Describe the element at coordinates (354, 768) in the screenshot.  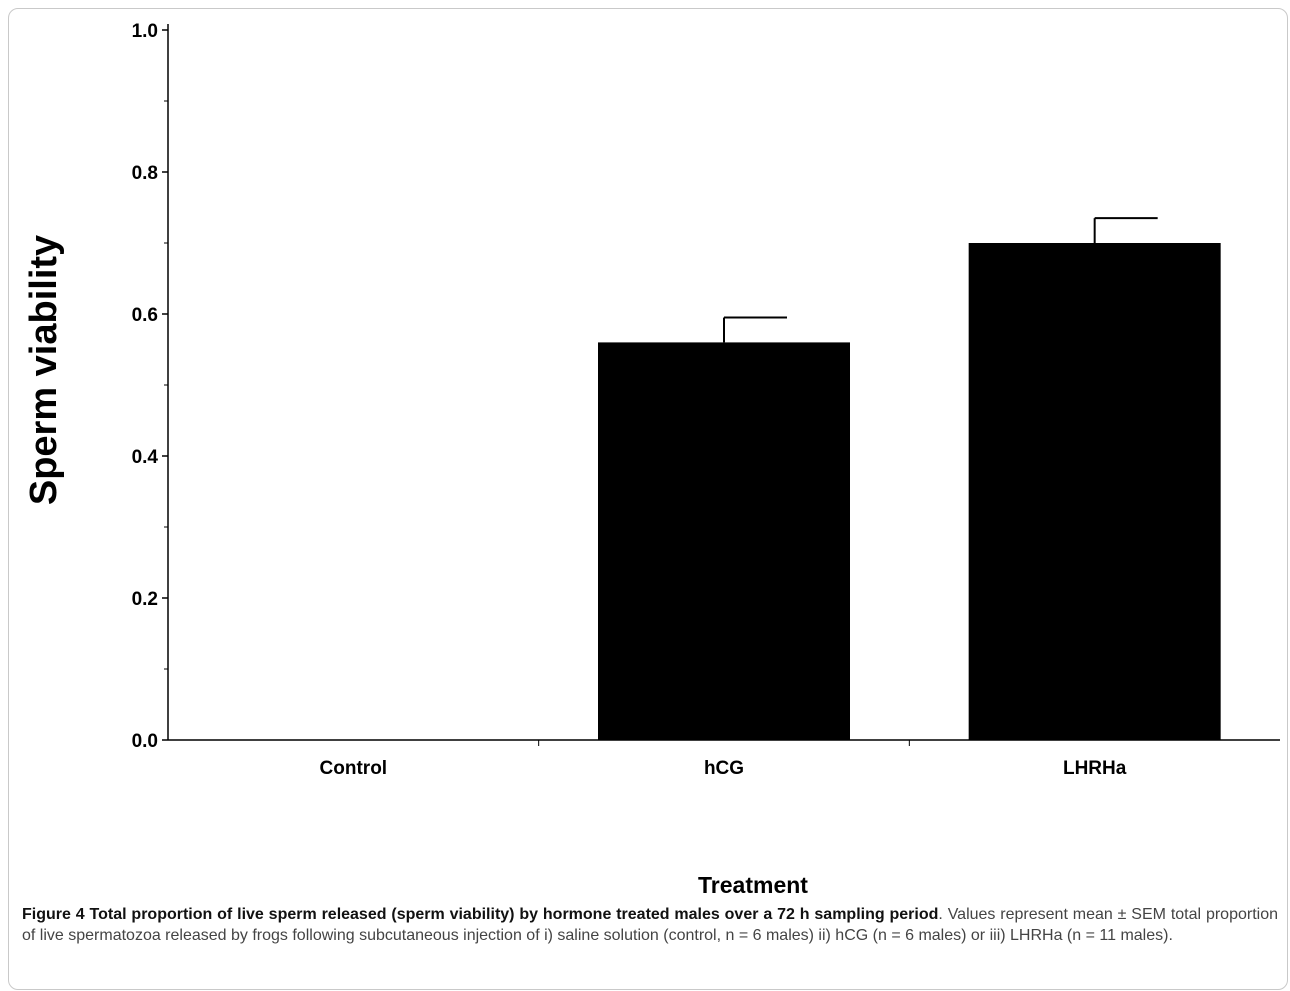
I see `x-tick-label: Control` at that location.